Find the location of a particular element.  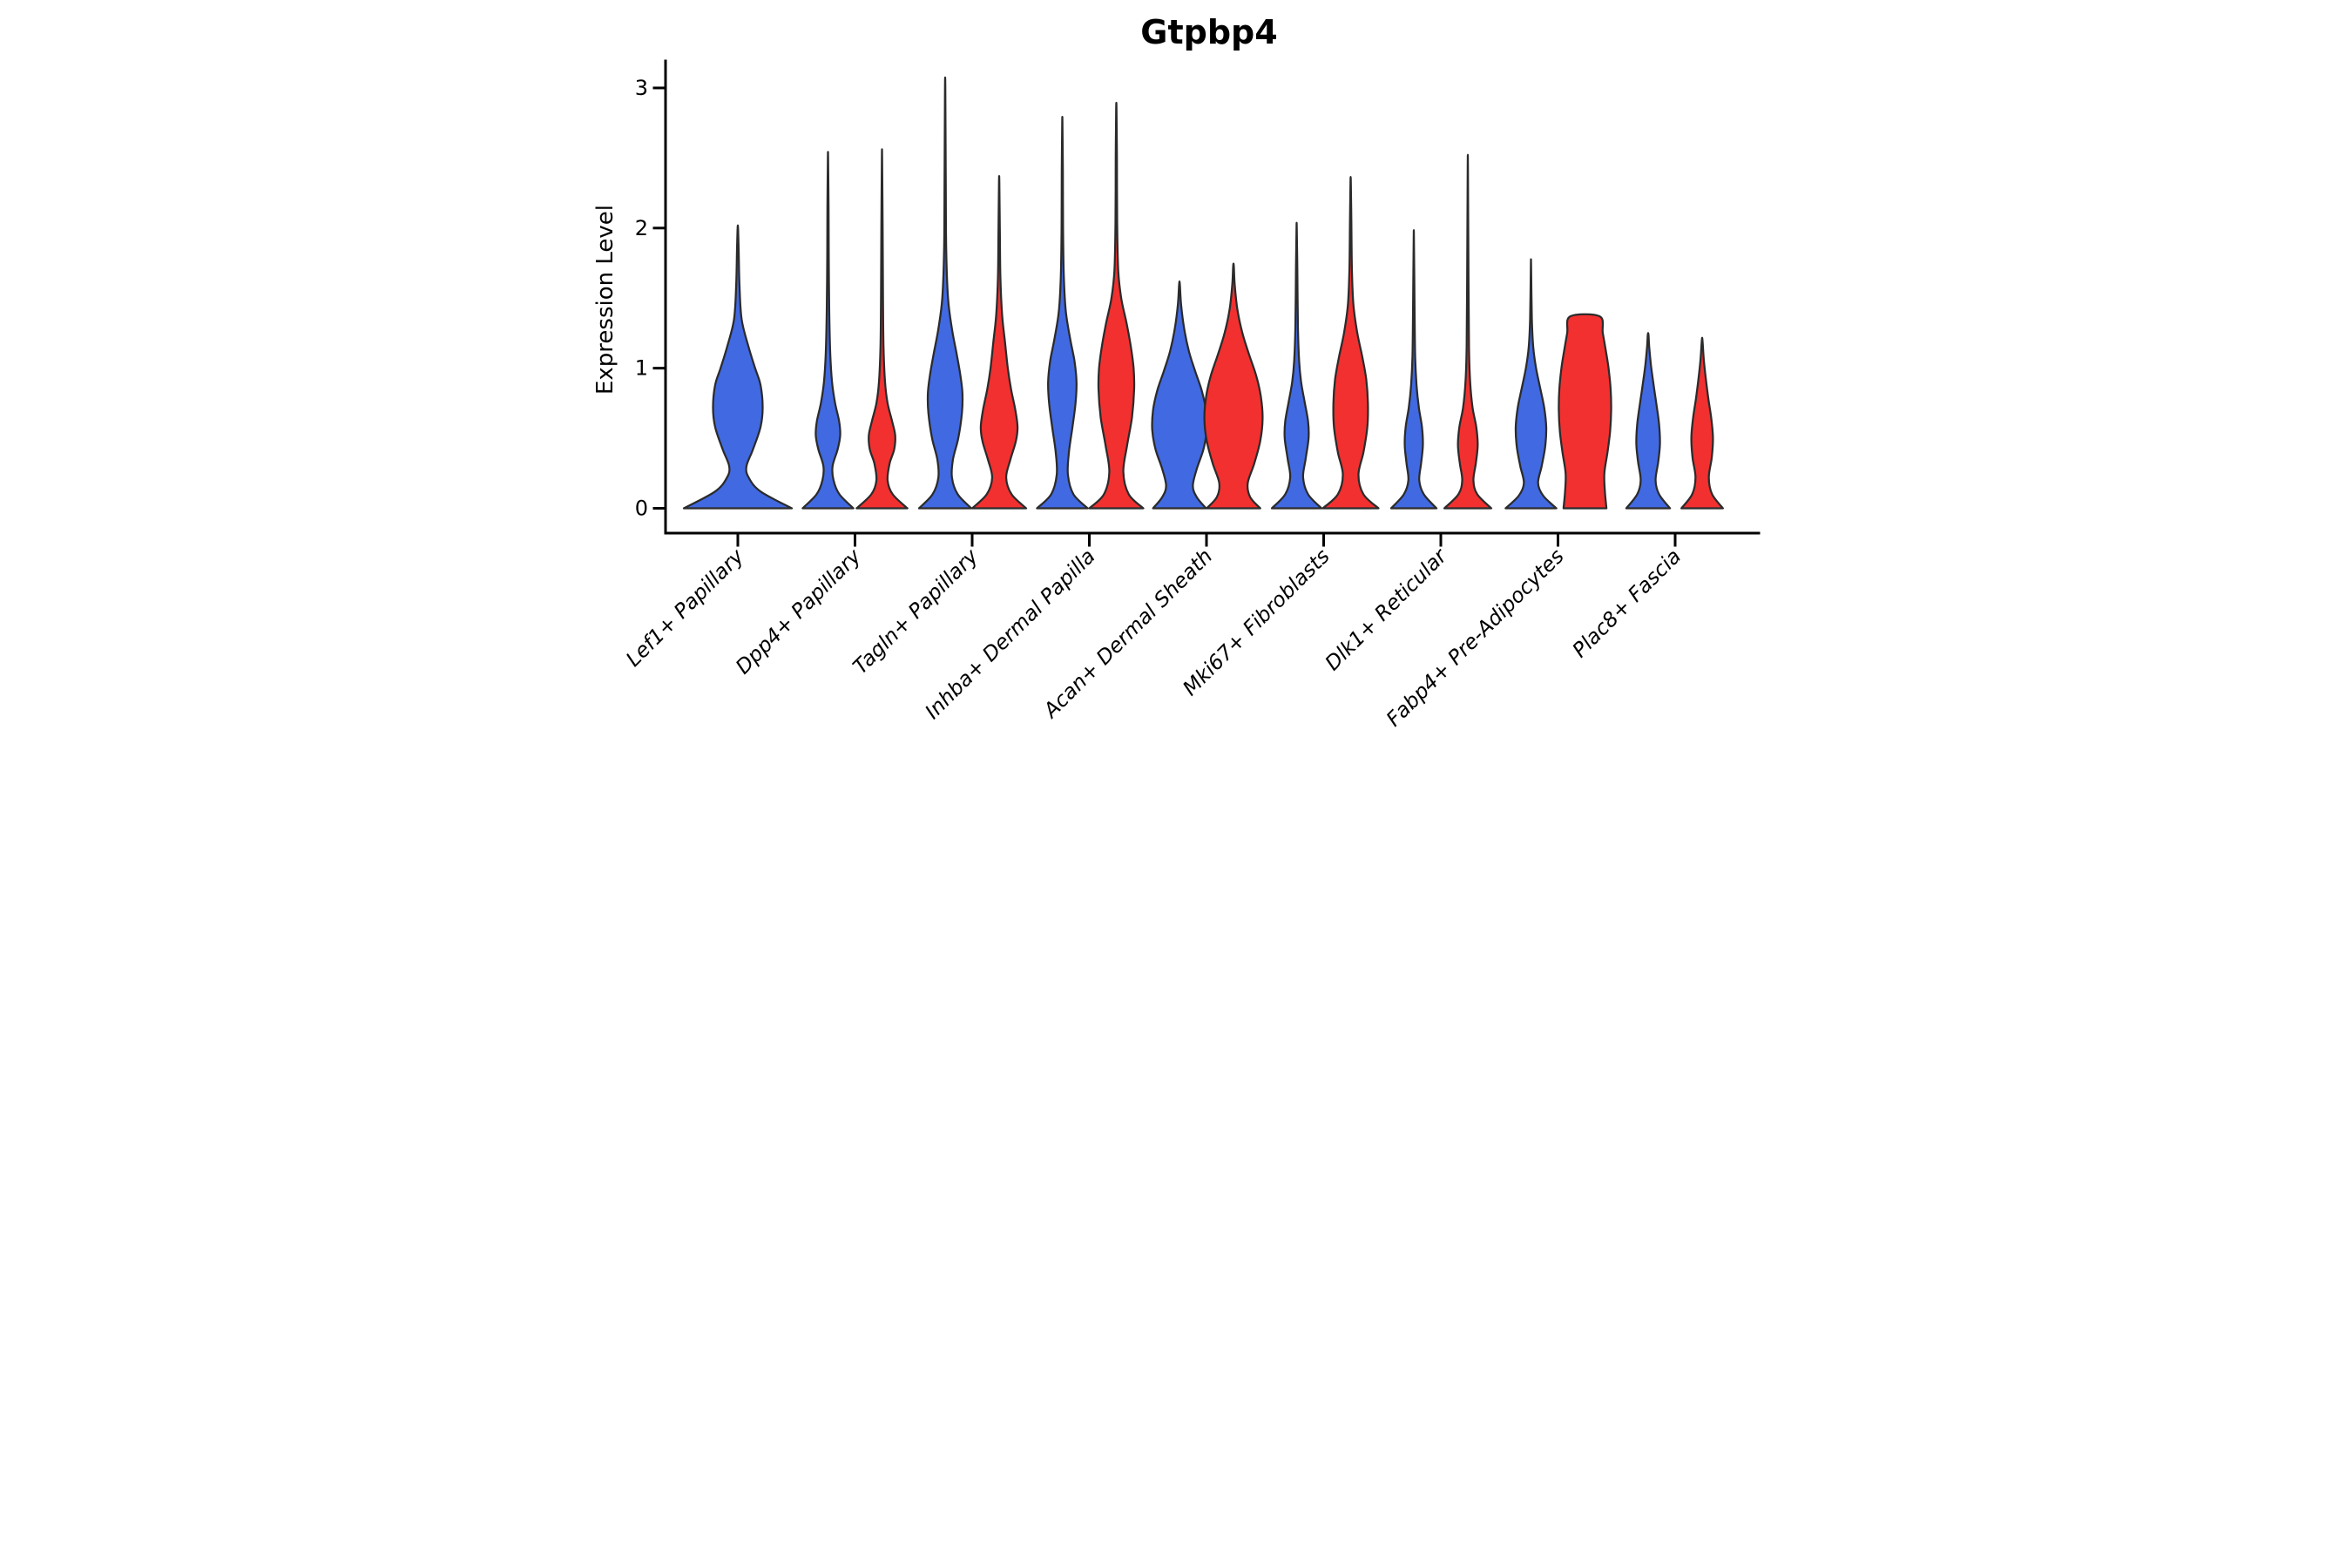

chart-title: Gtpbp4 is located at coordinates (1208, 32).